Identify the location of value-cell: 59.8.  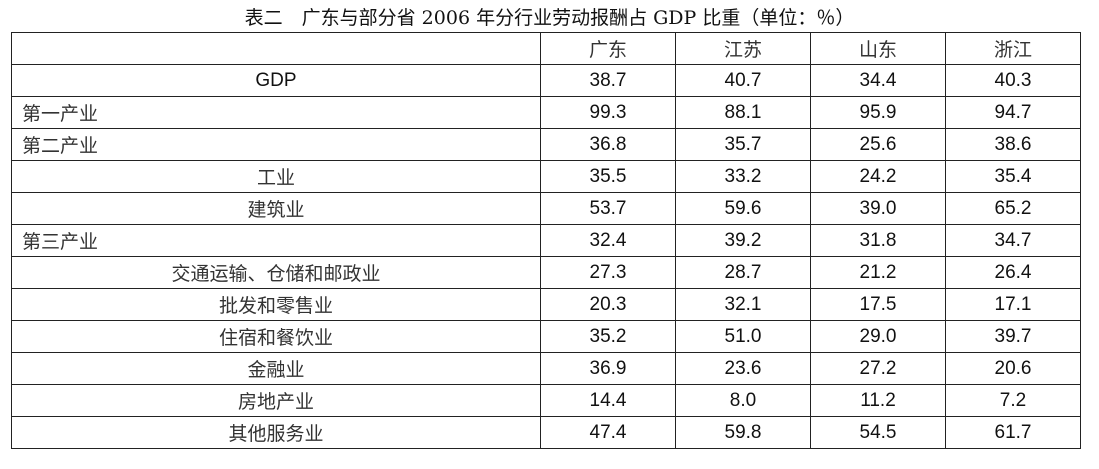
(743, 432).